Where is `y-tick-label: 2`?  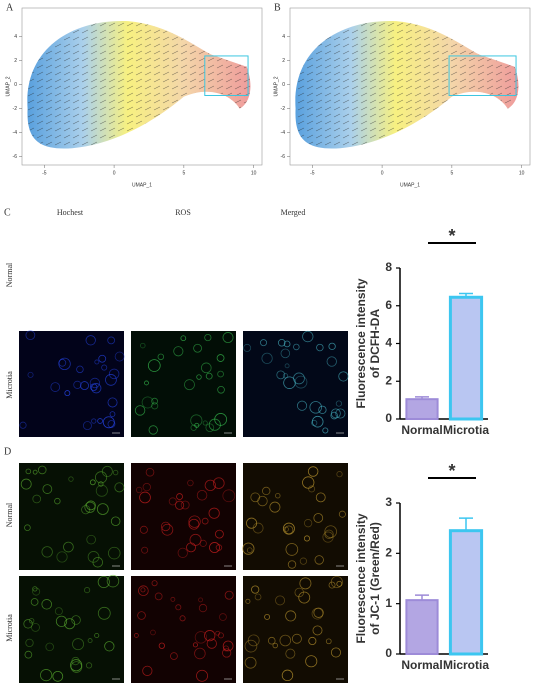 y-tick-label: 2 is located at coordinates (388, 380).